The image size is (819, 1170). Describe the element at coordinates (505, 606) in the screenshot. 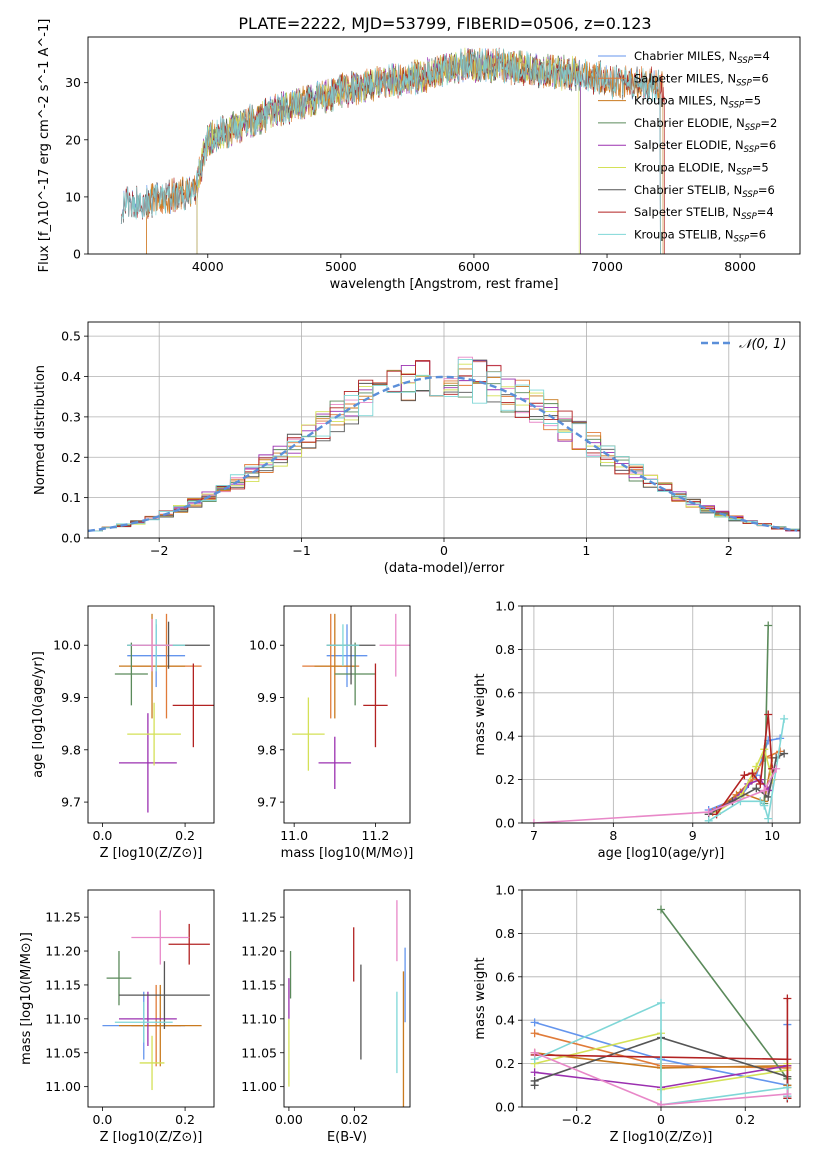

I see `y-tick-label: 1.0` at that location.